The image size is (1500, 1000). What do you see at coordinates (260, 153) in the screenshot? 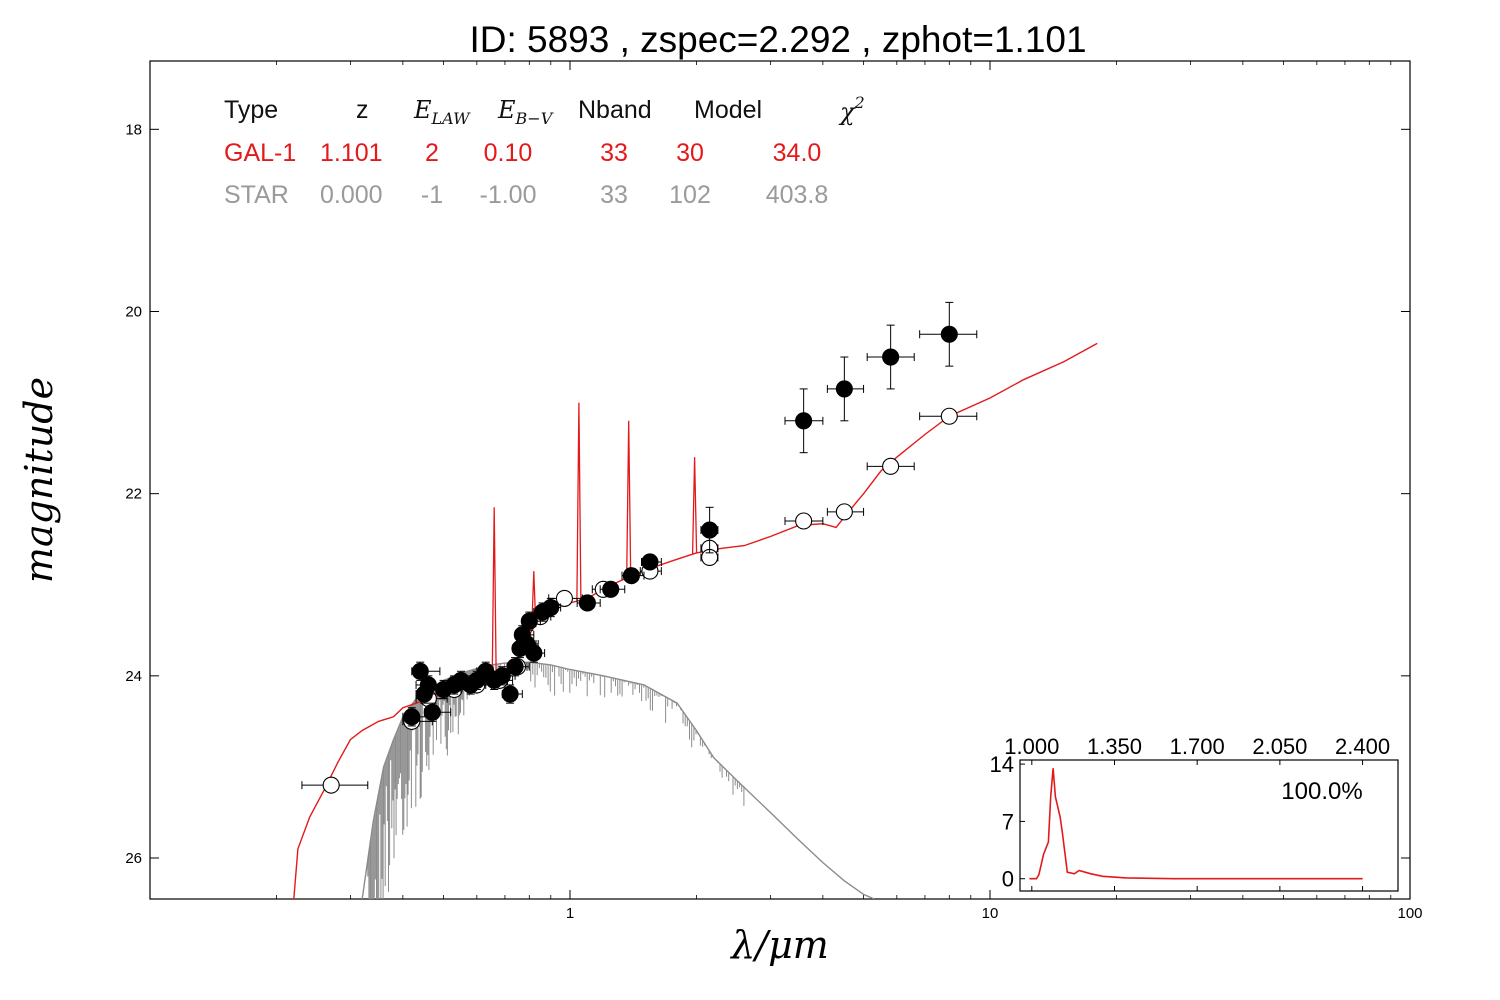
I see `table-cell: GAL-1` at bounding box center [260, 153].